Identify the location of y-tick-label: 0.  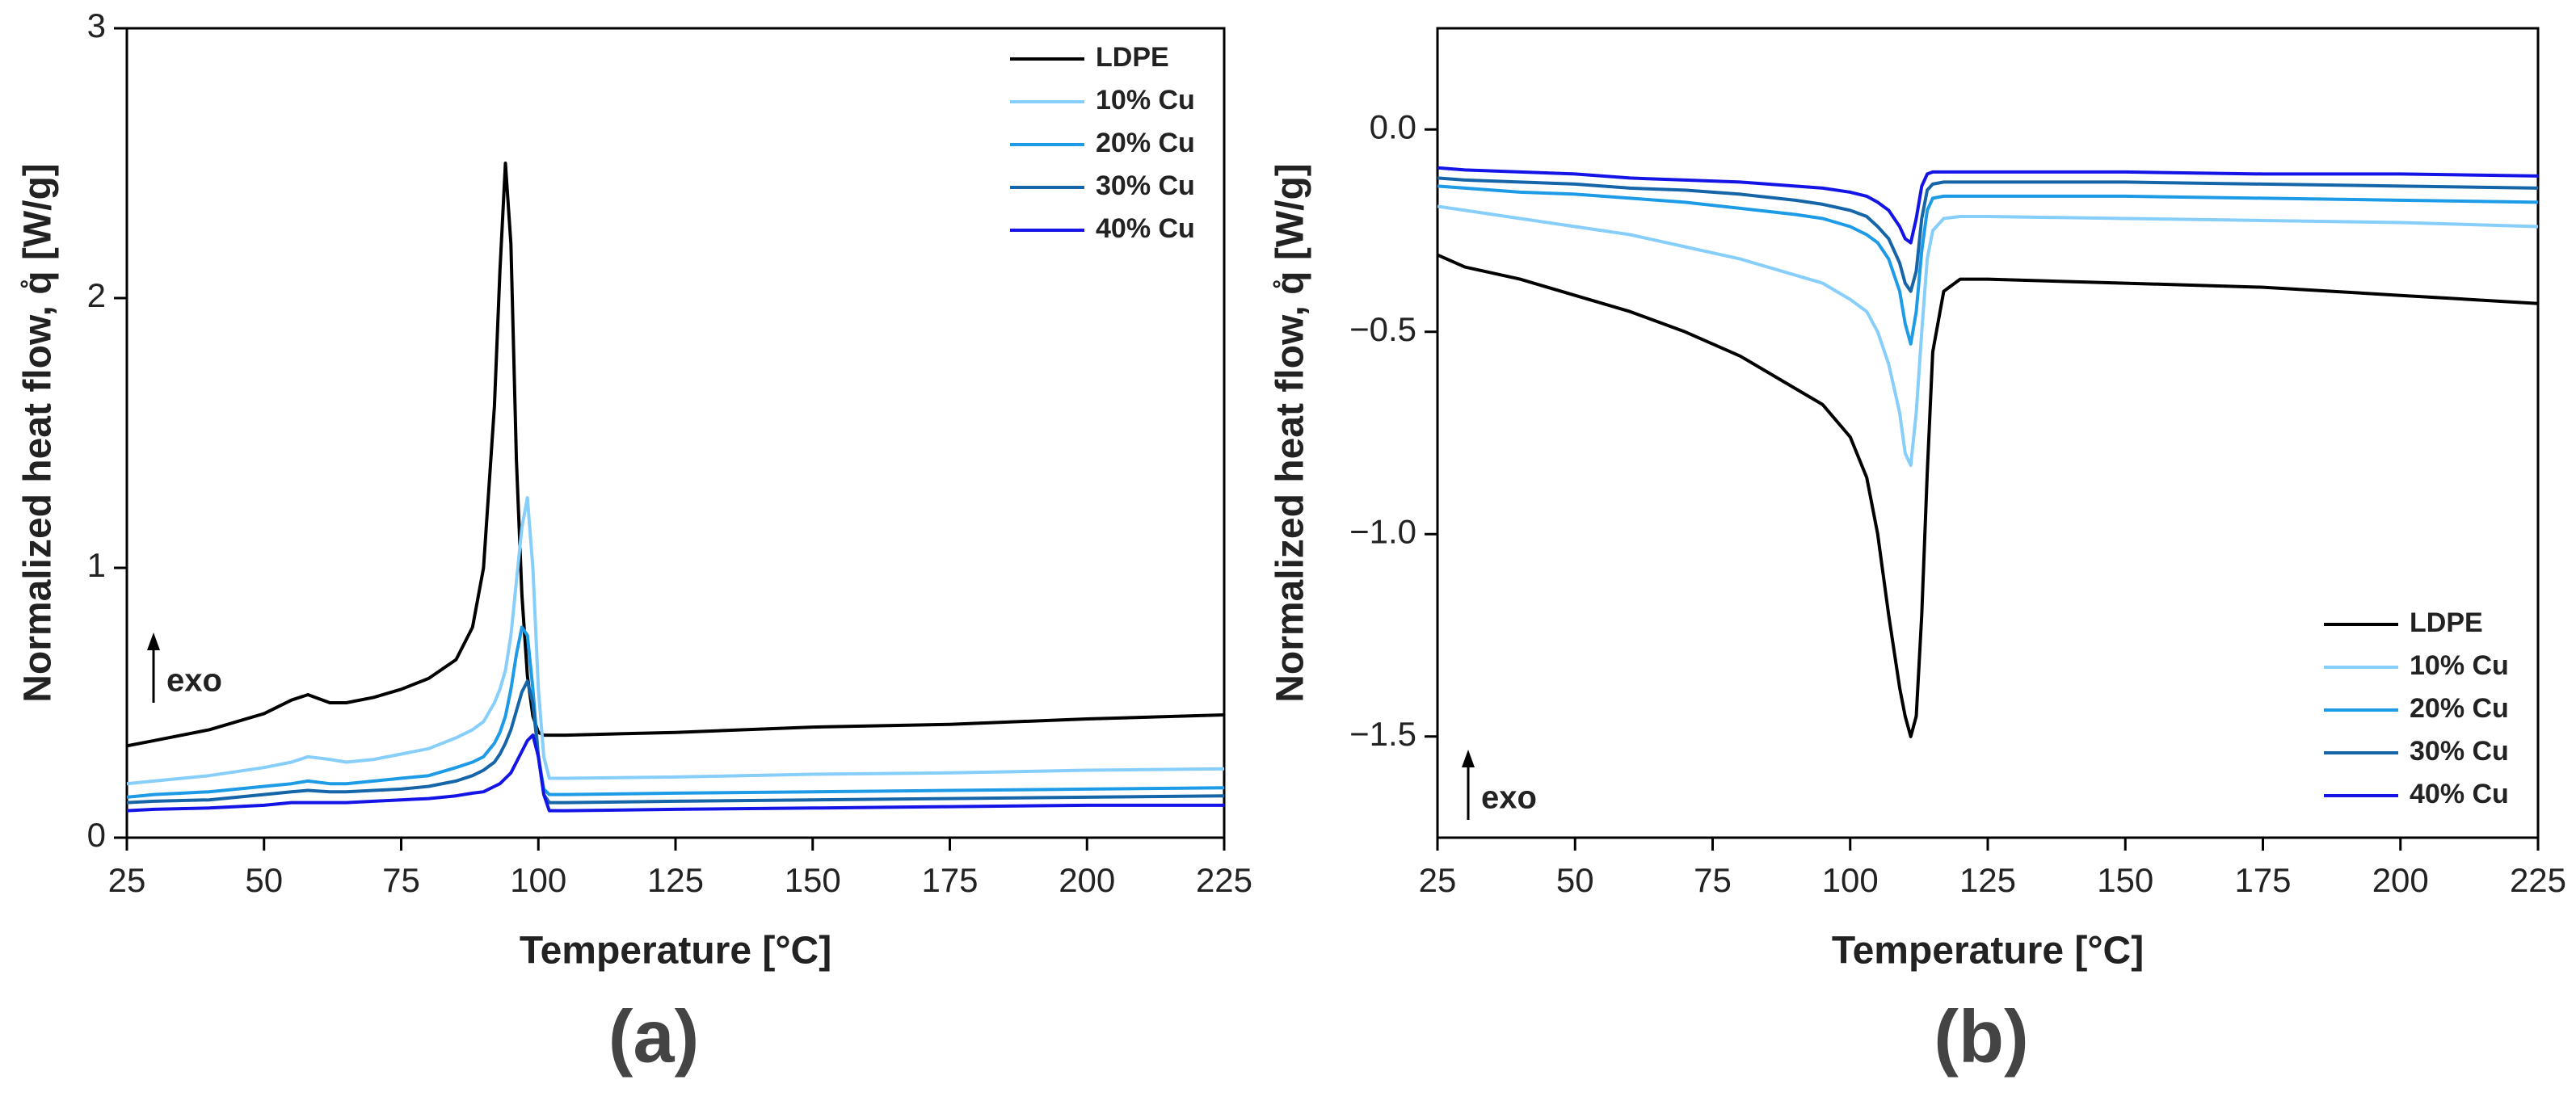
(96, 835).